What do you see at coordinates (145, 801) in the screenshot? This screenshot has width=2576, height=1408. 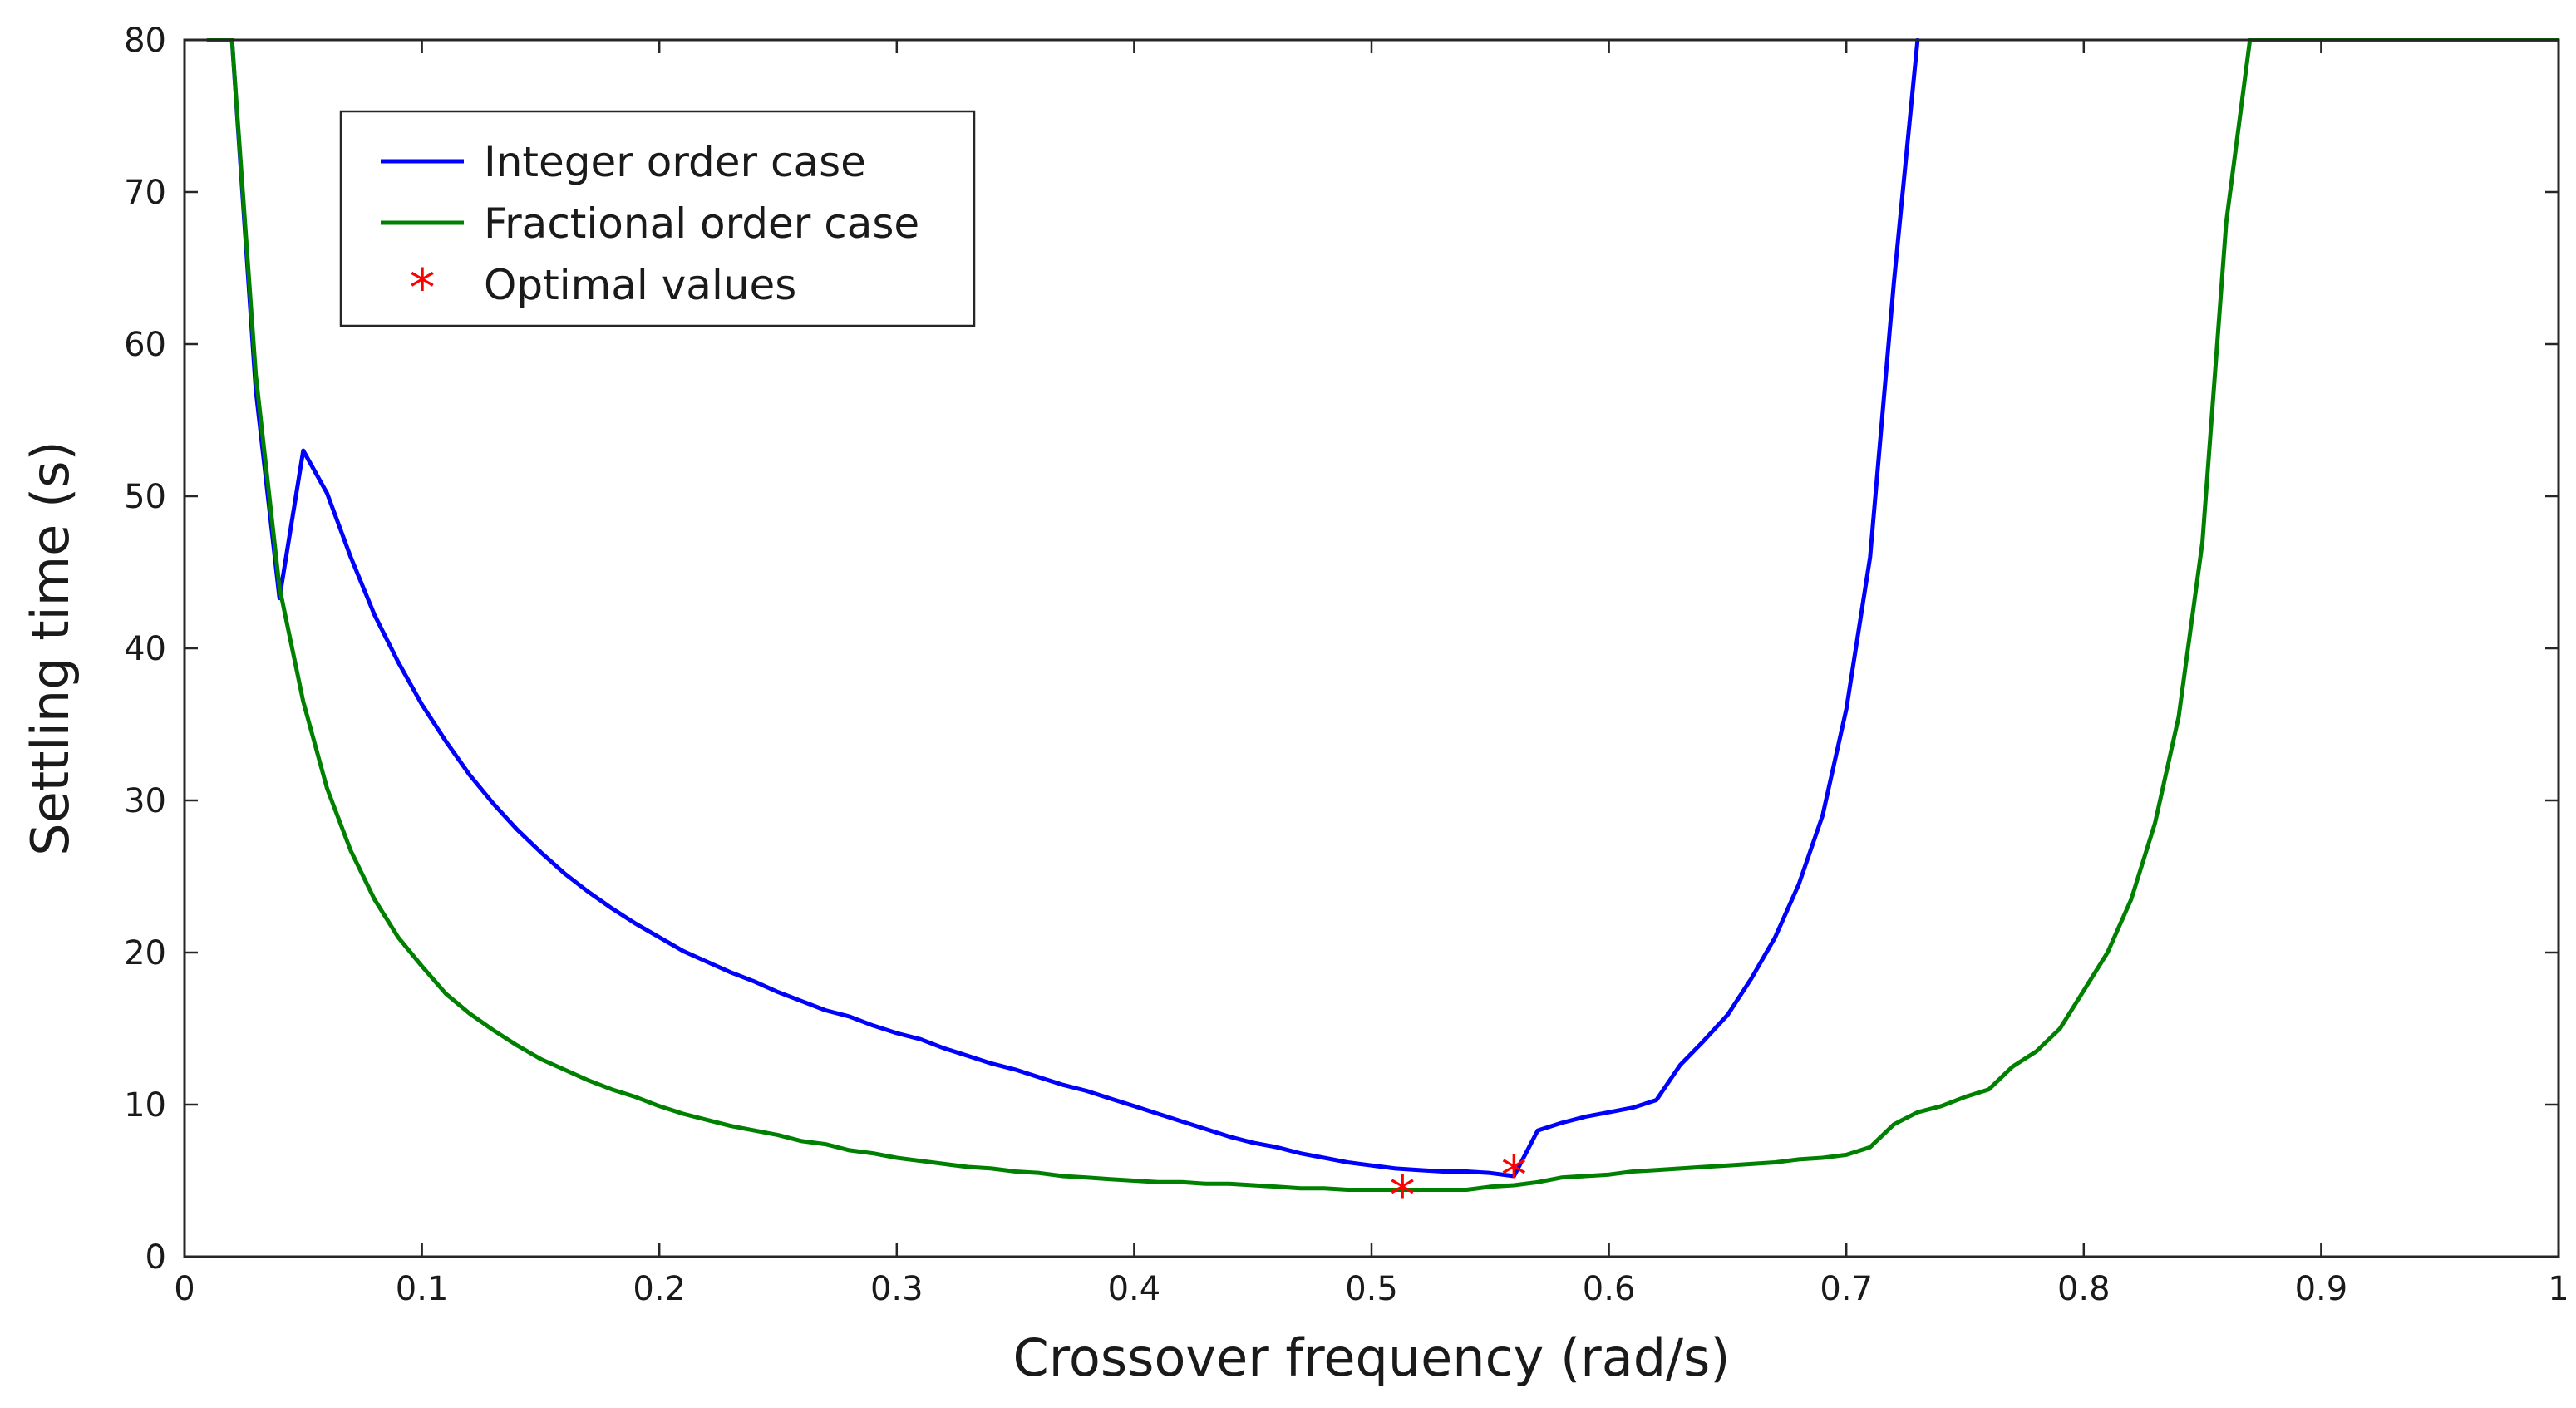 I see `y-tick-label: 30` at bounding box center [145, 801].